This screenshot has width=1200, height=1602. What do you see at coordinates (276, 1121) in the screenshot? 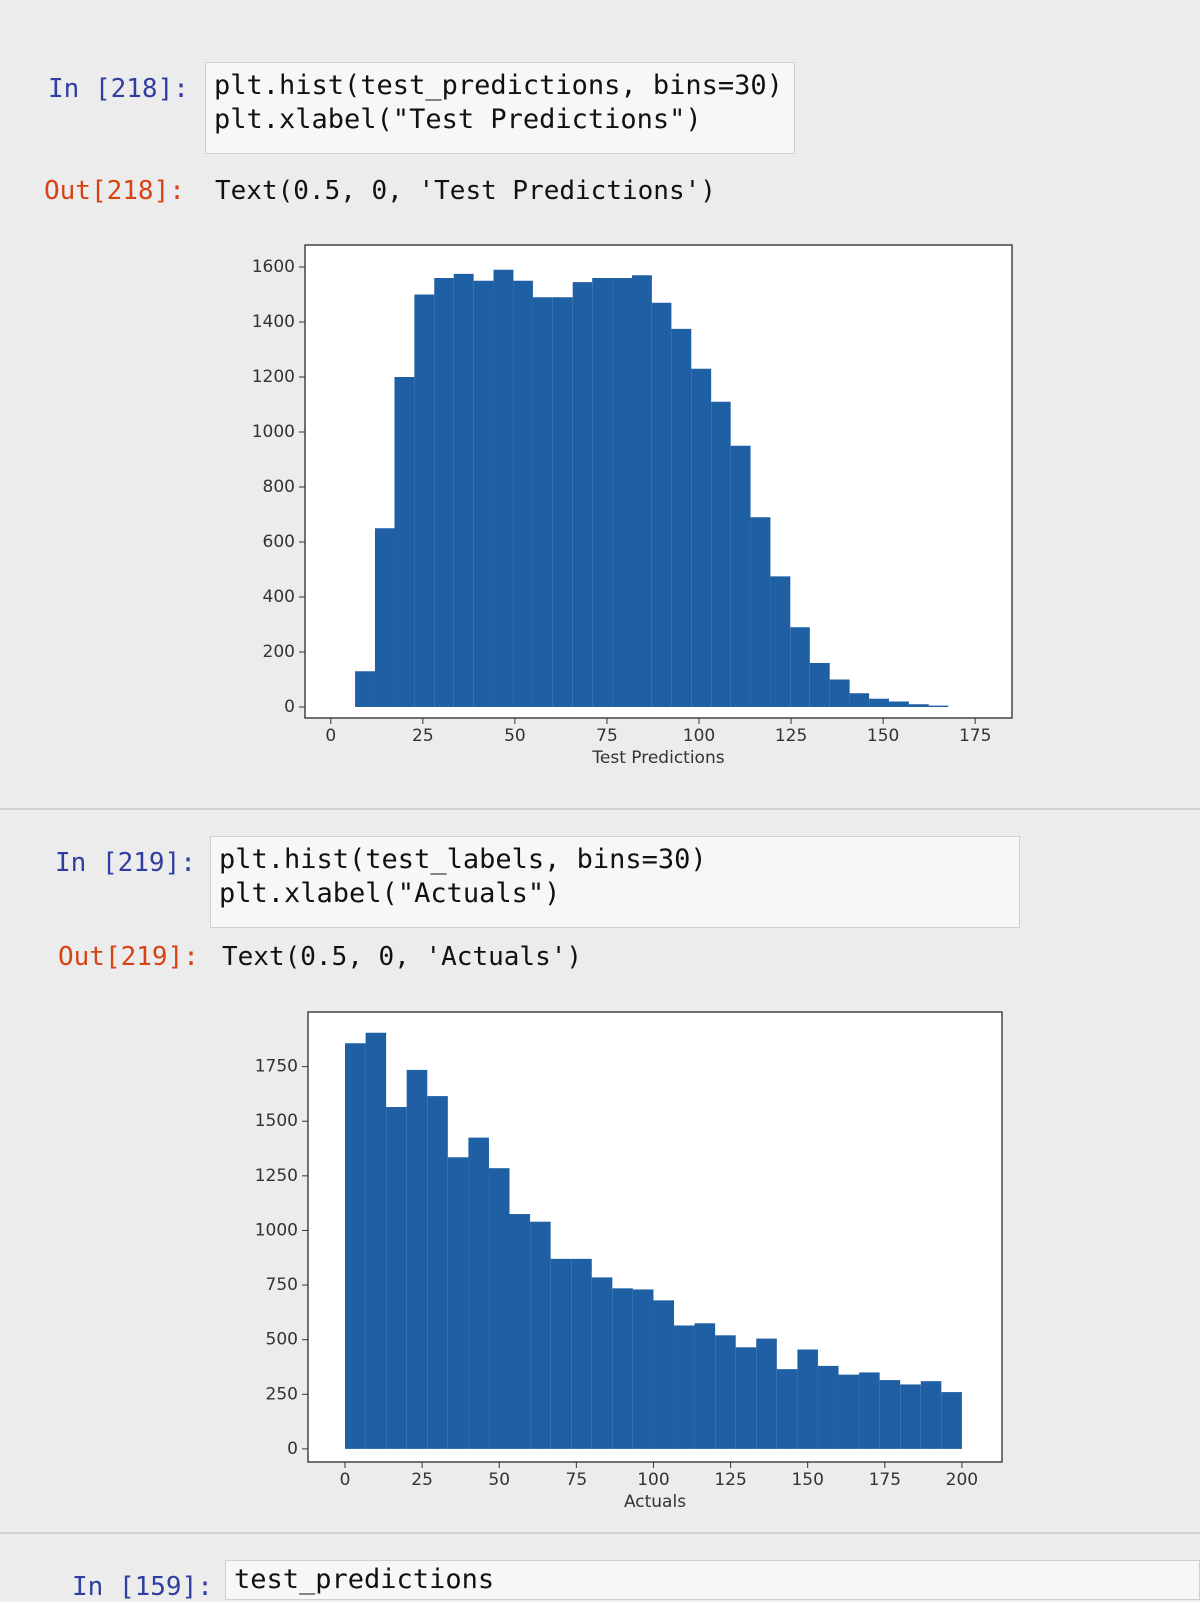
I see `y-tick-label: 1500` at bounding box center [276, 1121].